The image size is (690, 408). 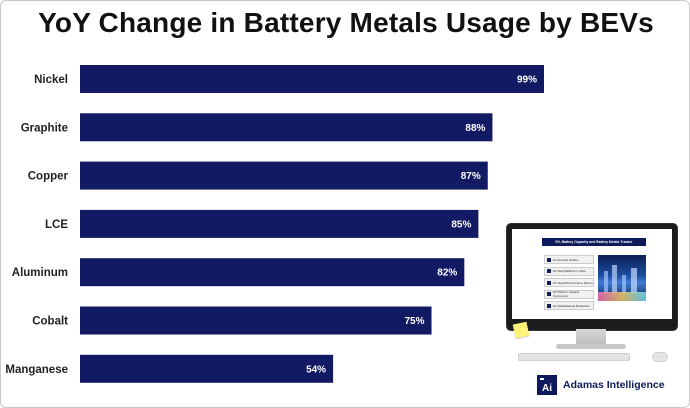 I want to click on screen-list-item: EV Platform Capacity Deployment, so click(x=569, y=294).